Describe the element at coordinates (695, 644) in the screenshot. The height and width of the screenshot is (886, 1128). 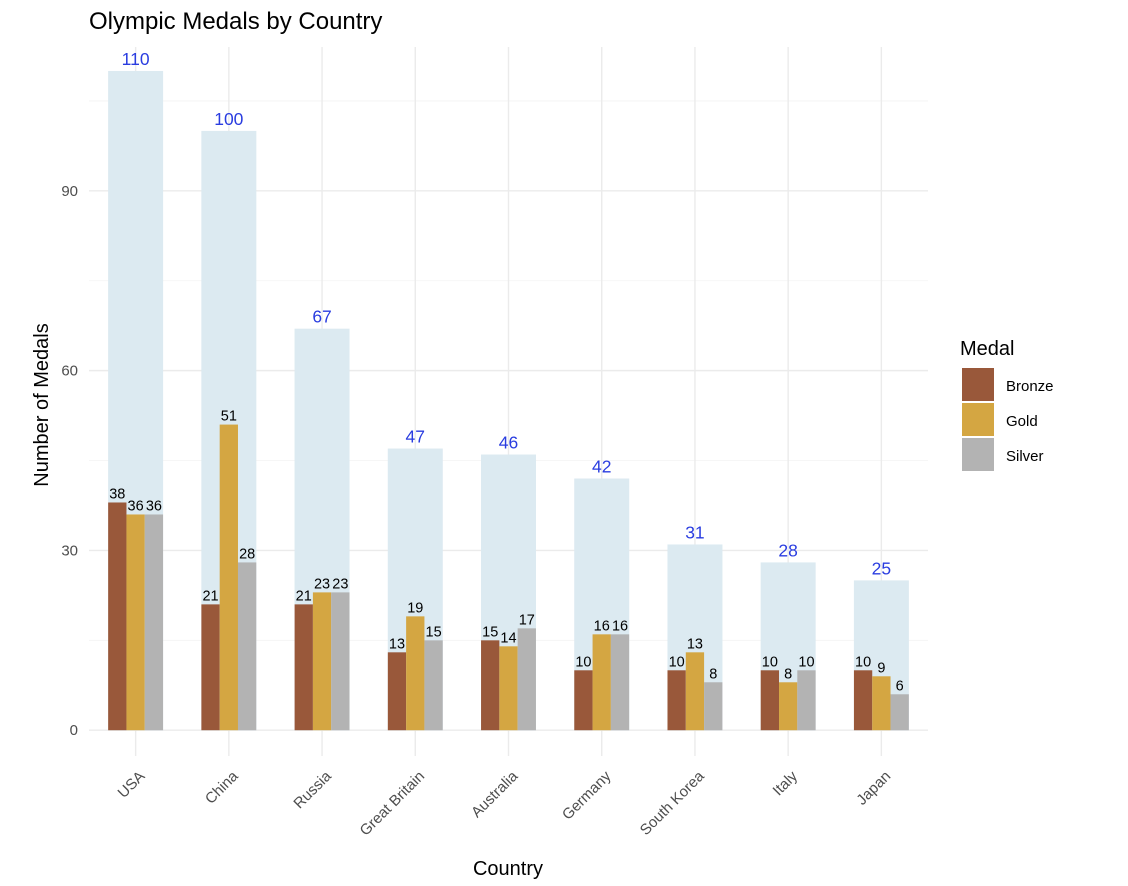
I see `medal-label-gold: 13` at that location.